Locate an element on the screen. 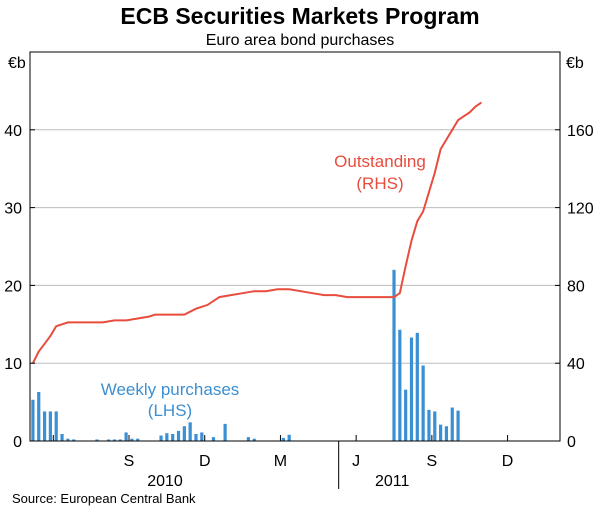 The image size is (600, 511). chart-title: ECB Securities Markets Program is located at coordinates (299, 16).